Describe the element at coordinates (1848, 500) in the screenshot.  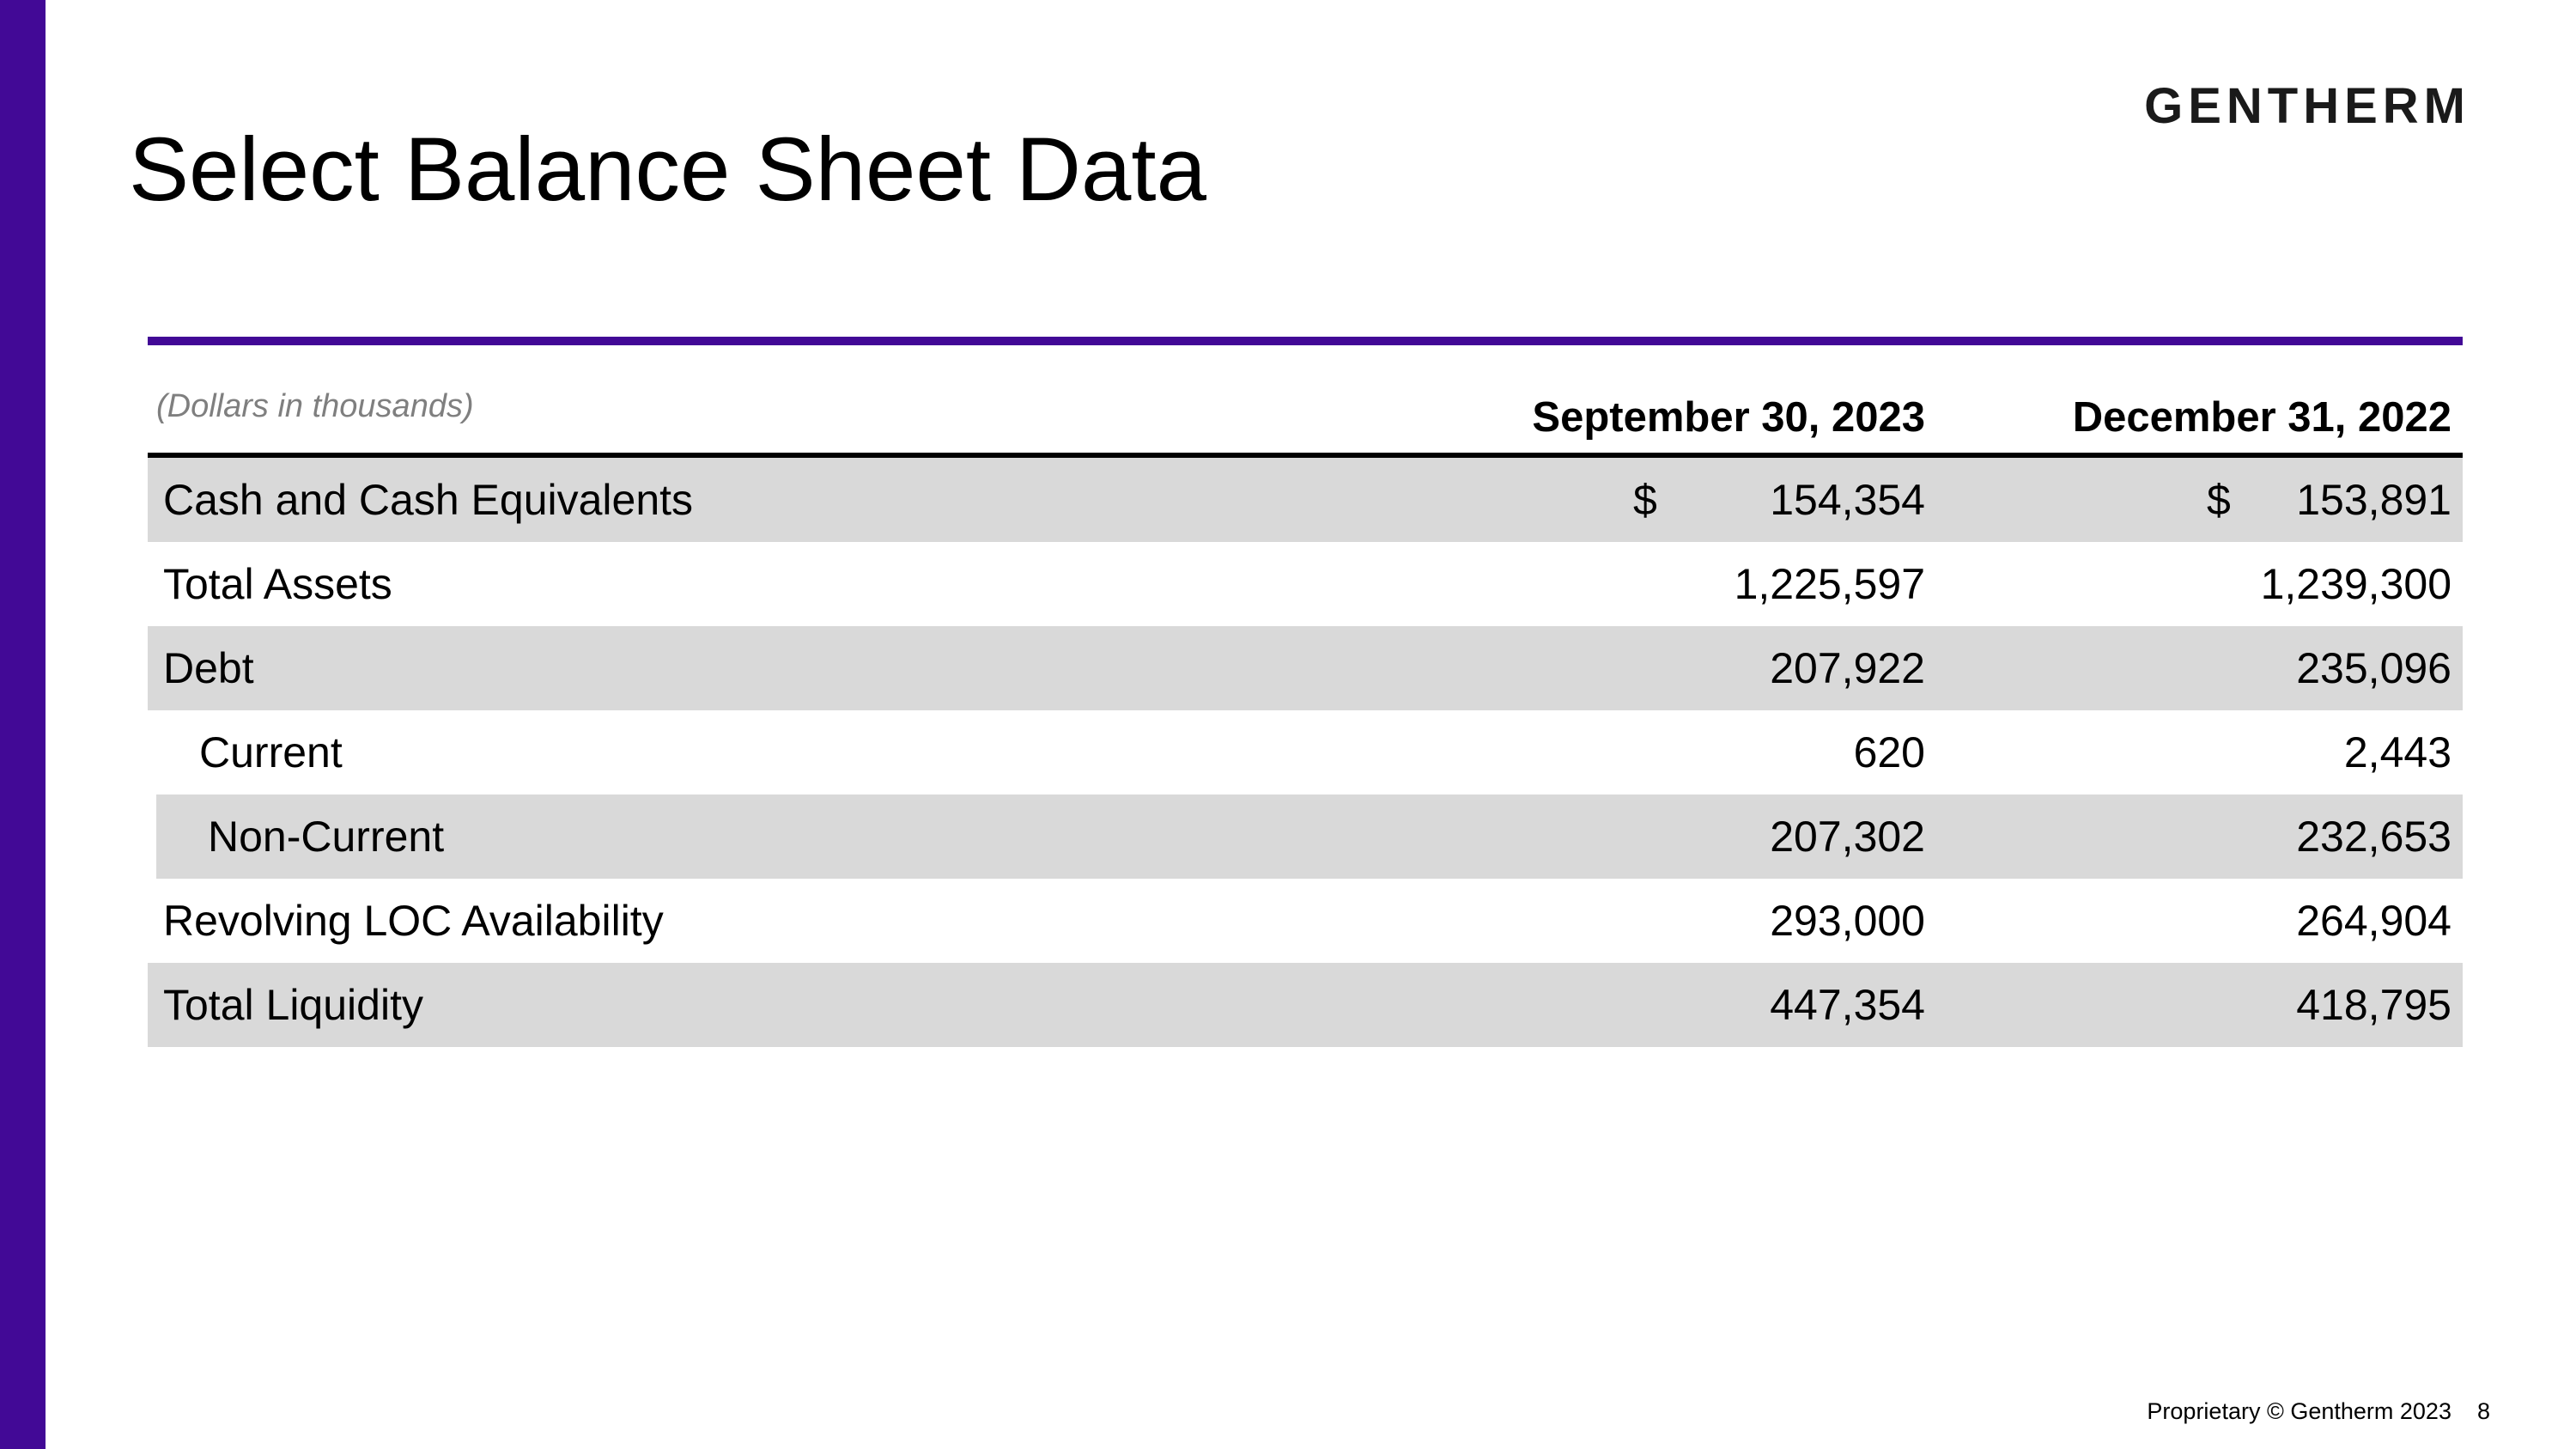
I see `value-sep-2023: 154,354` at that location.